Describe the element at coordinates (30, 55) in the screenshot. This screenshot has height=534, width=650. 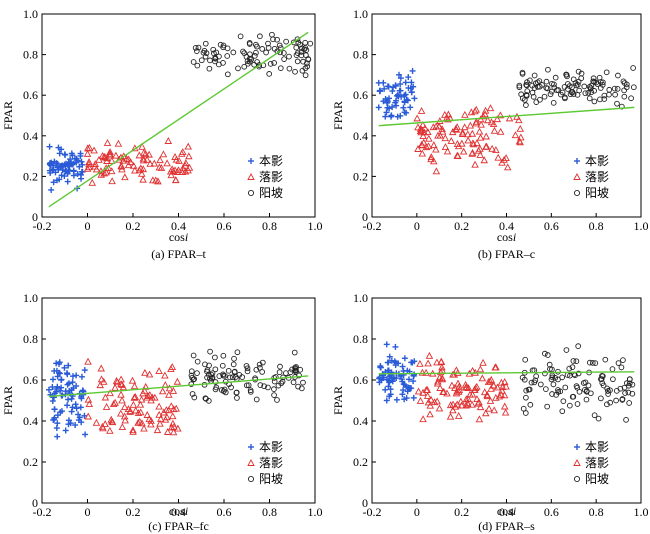
I see `y-tick-label: 0.8` at that location.